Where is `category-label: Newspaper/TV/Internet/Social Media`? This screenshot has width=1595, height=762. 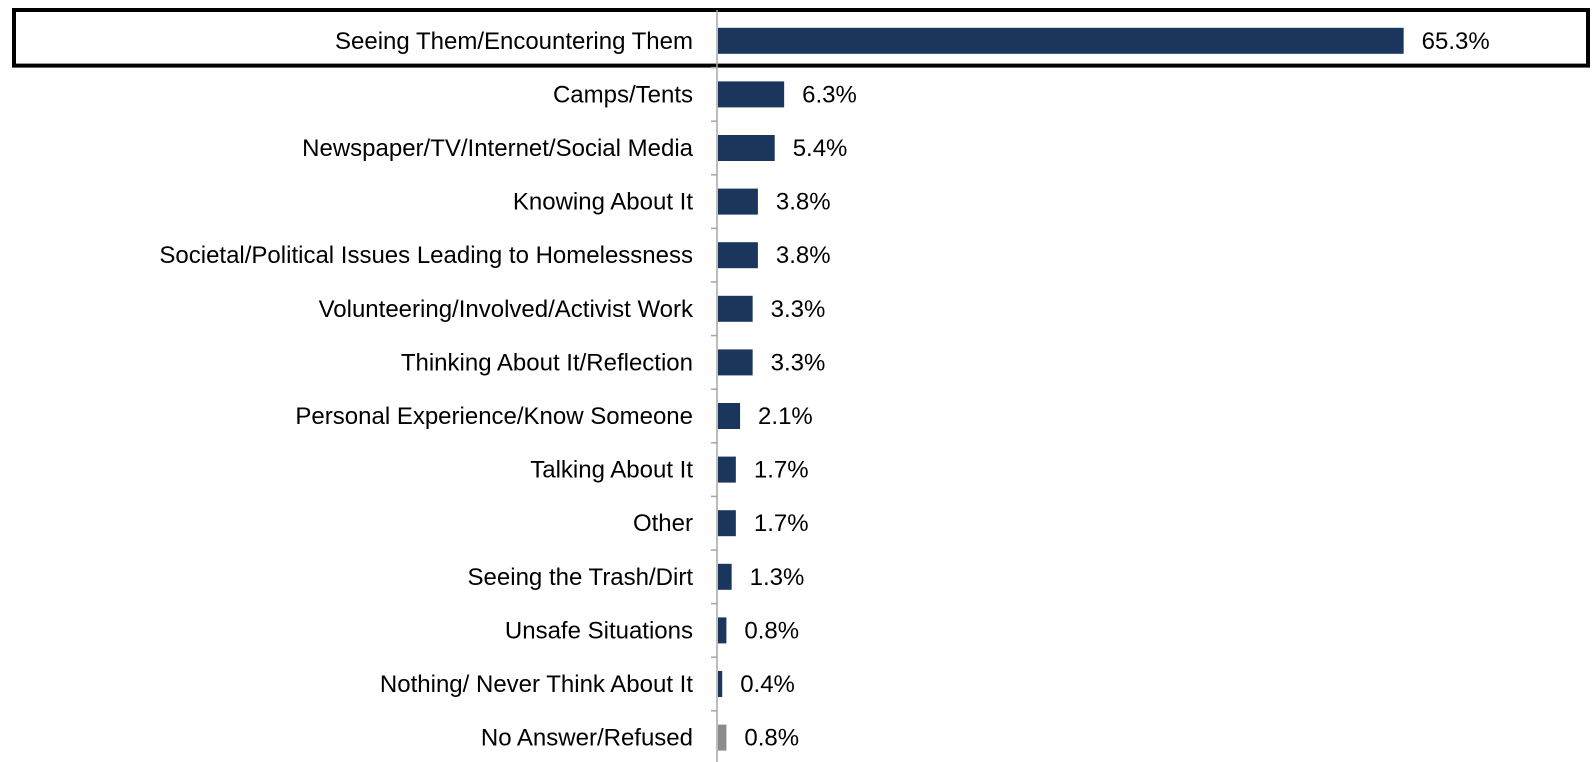 category-label: Newspaper/TV/Internet/Social Media is located at coordinates (498, 148).